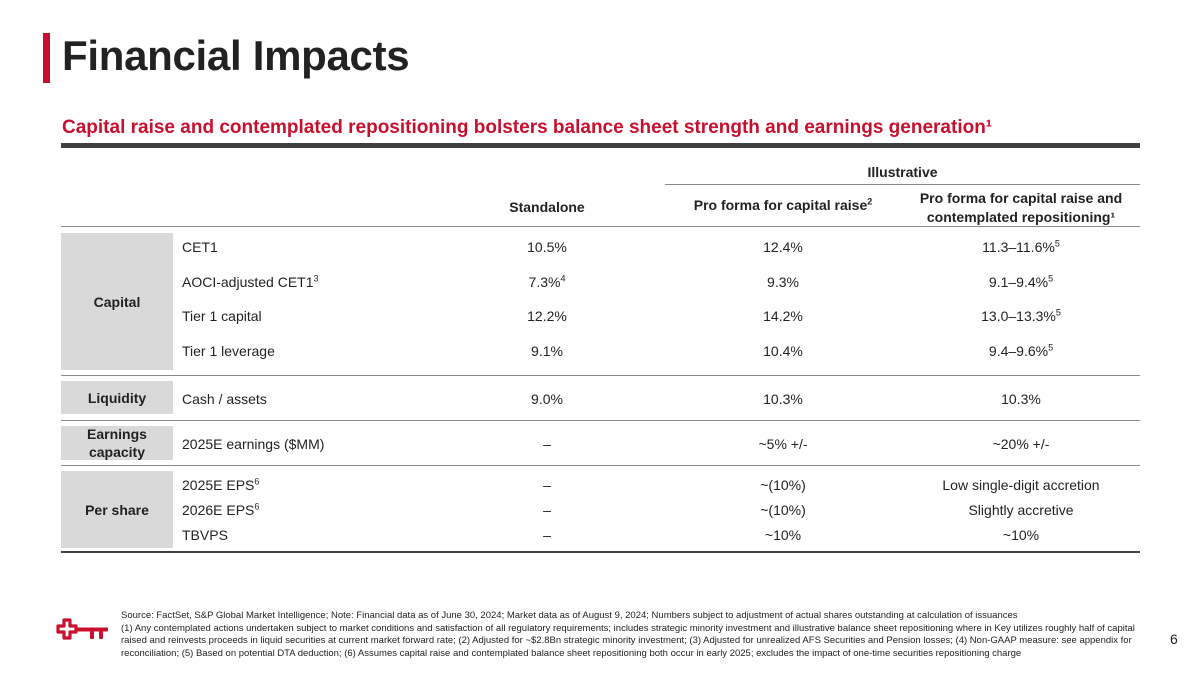 The height and width of the screenshot is (675, 1200). What do you see at coordinates (117, 301) in the screenshot?
I see `category-capital: Capital` at bounding box center [117, 301].